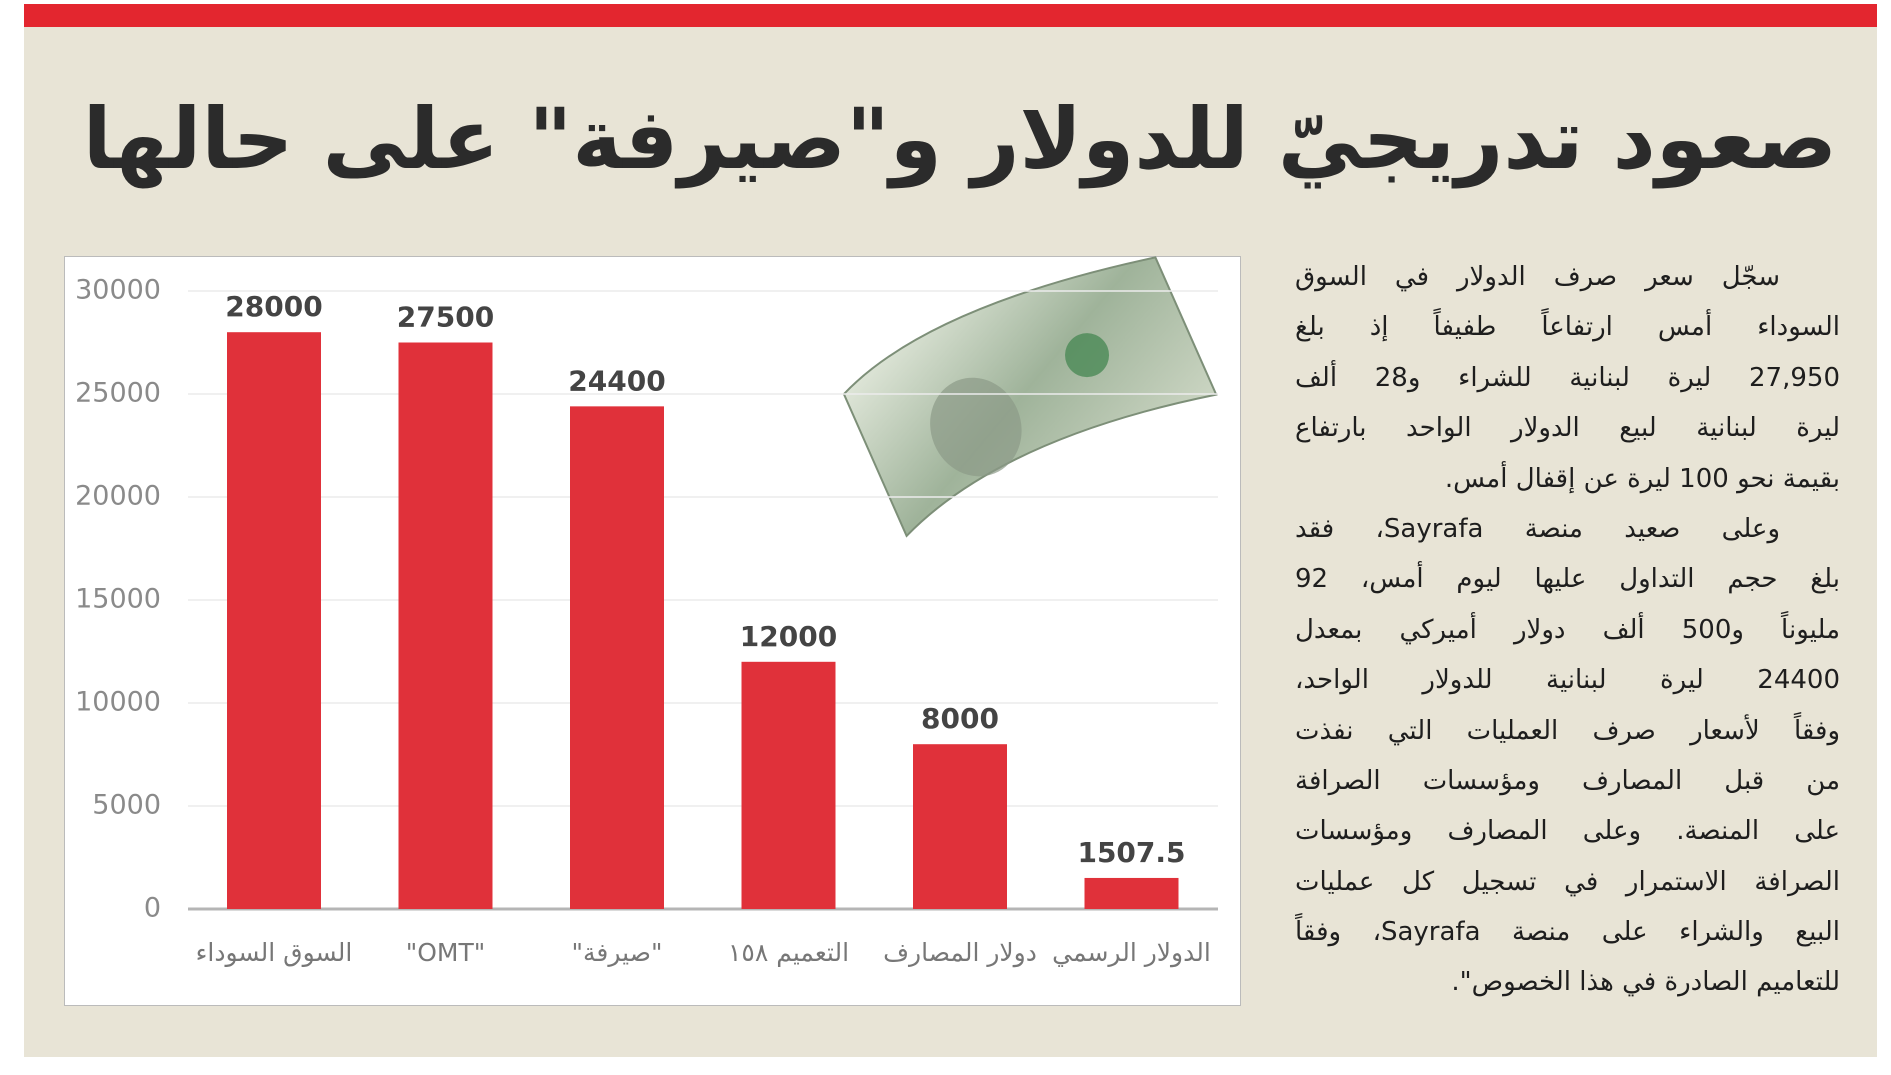 This screenshot has height=1075, width=1891. What do you see at coordinates (118, 393) in the screenshot?
I see `y-tick-label: 25000` at bounding box center [118, 393].